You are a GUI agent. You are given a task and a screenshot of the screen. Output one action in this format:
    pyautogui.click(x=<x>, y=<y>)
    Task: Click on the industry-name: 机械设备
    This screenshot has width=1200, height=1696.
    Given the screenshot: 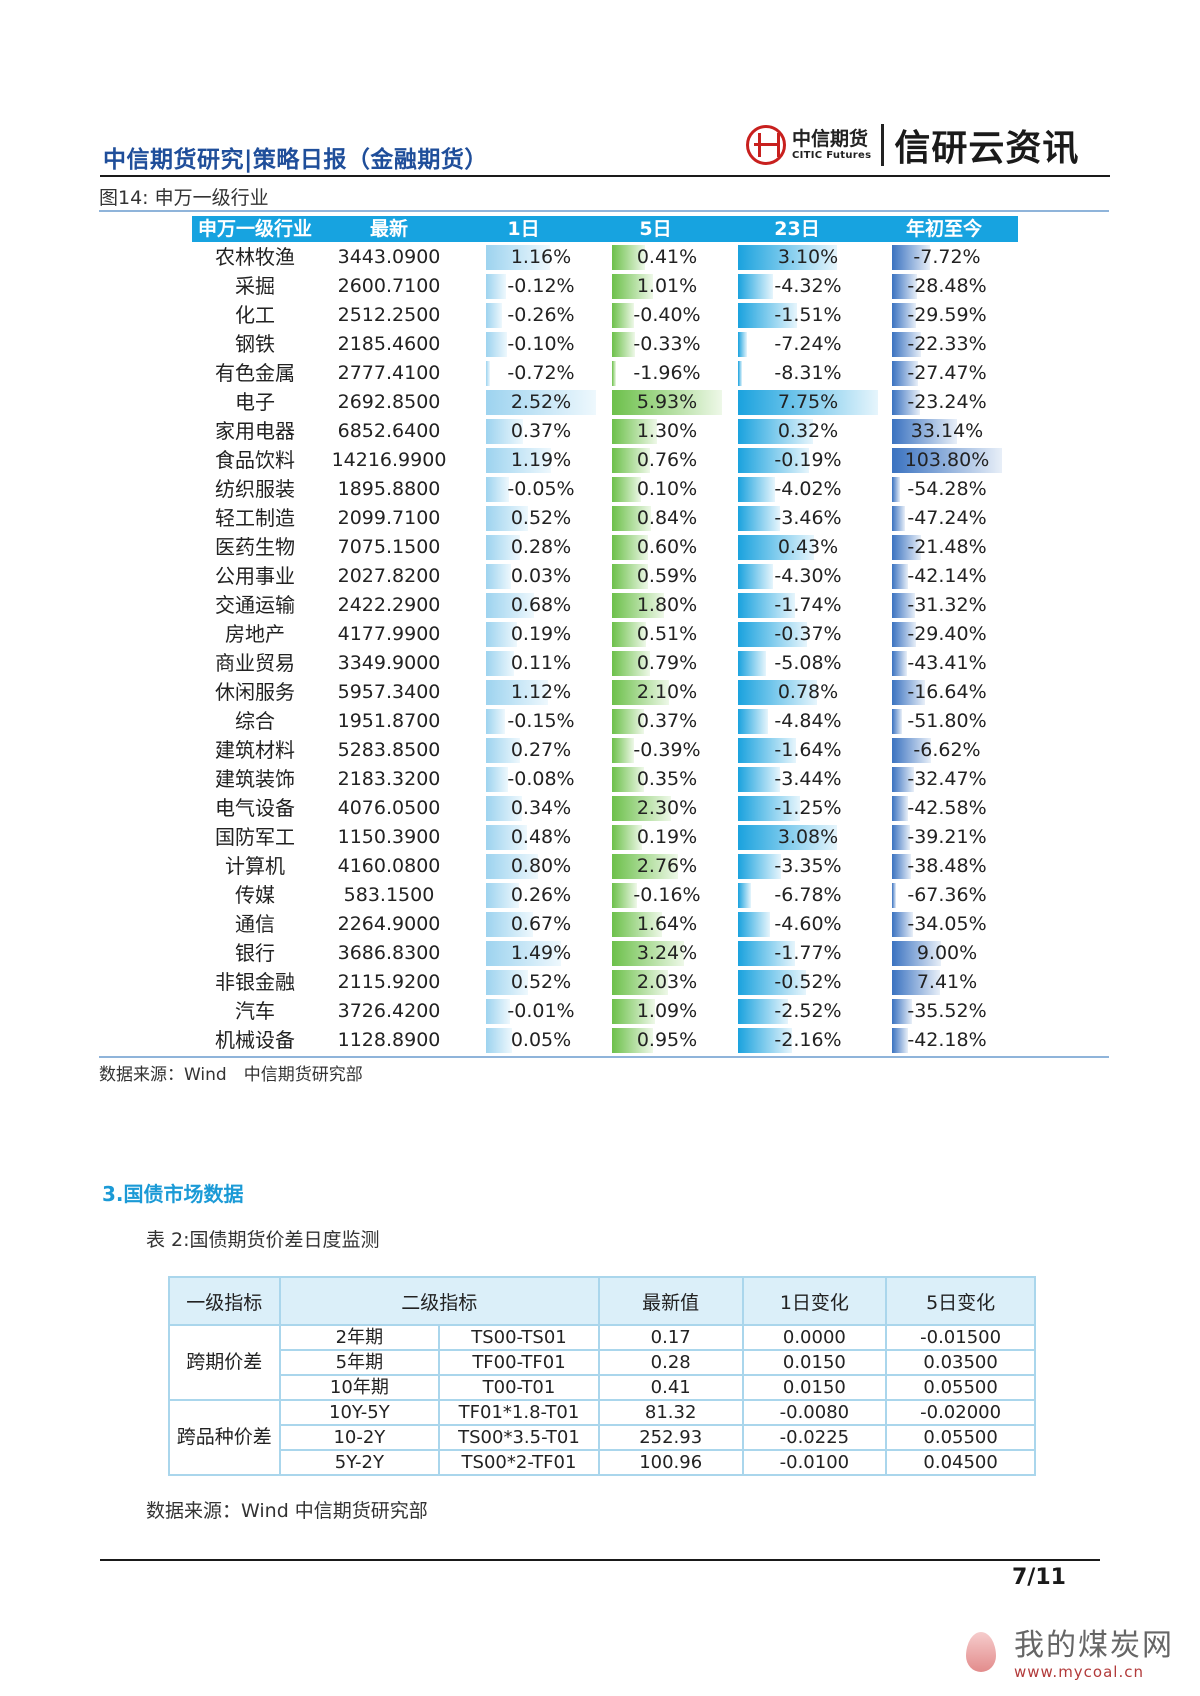 What is the action you would take?
    pyautogui.click(x=255, y=1040)
    